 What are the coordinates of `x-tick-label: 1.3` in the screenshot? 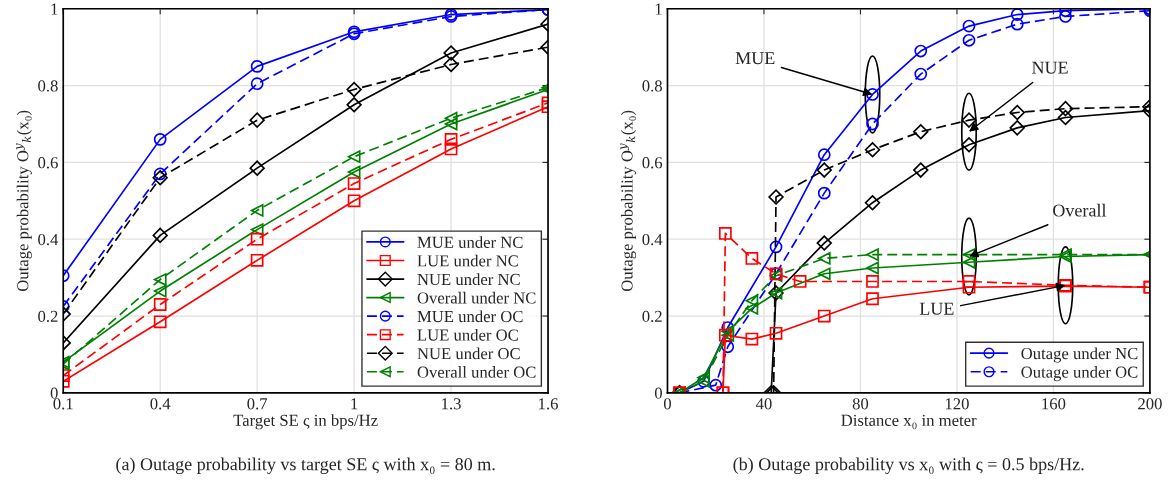 It's located at (451, 404).